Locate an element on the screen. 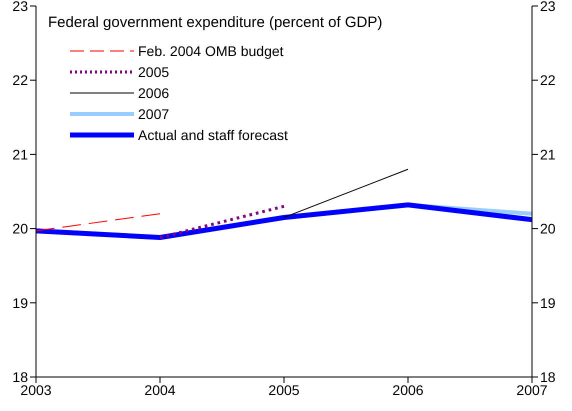 The image size is (572, 411). legend-label: 2005 is located at coordinates (154, 72).